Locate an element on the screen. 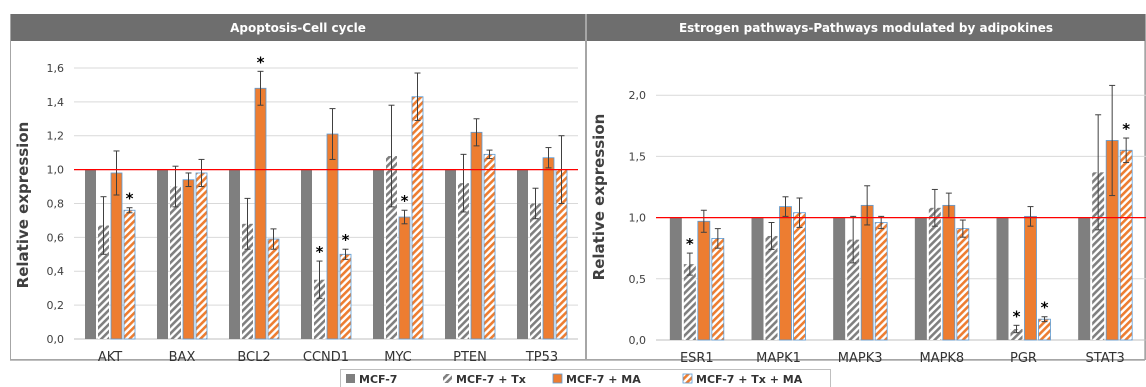 The height and width of the screenshot is (387, 1146). x-tick-label: MAPK3 is located at coordinates (860, 358).